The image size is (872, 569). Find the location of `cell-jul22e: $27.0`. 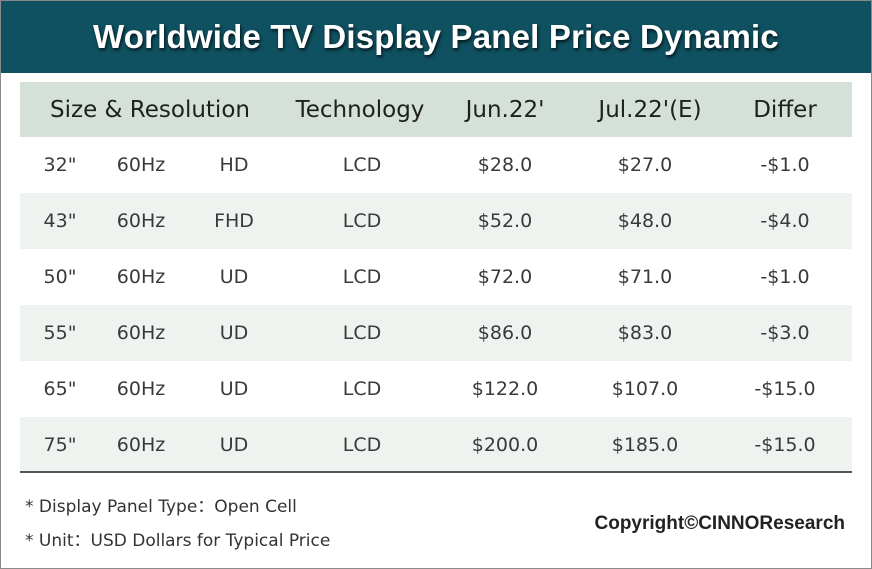

cell-jul22e: $27.0 is located at coordinates (645, 165).